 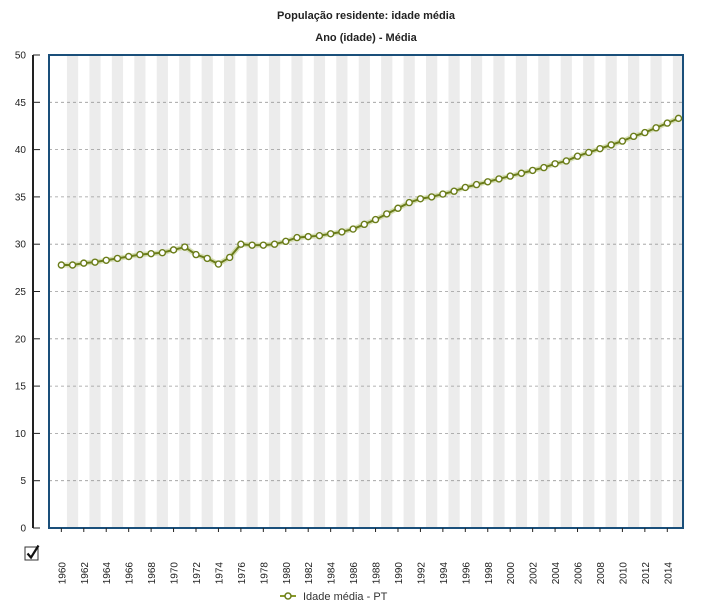 I want to click on x-tick-label: 1986, so click(x=354, y=573).